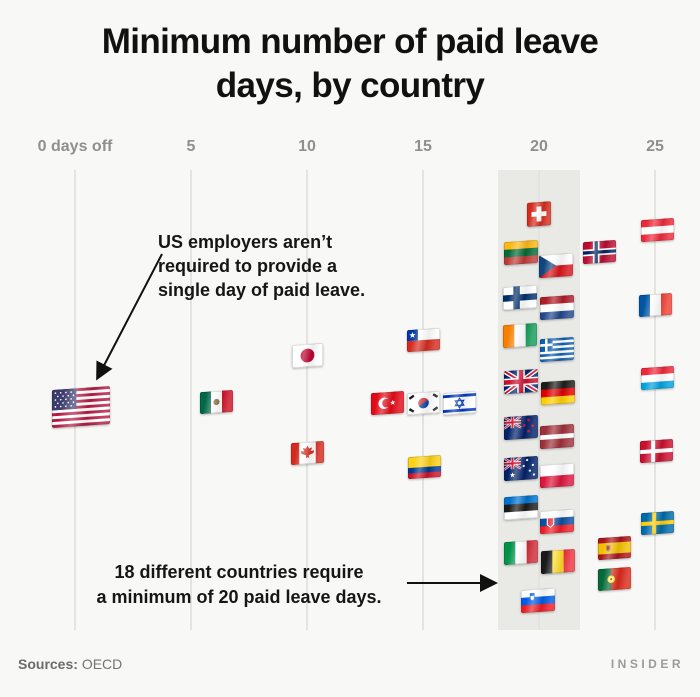 The height and width of the screenshot is (697, 700). What do you see at coordinates (423, 146) in the screenshot?
I see `axis-tick-15: 15` at bounding box center [423, 146].